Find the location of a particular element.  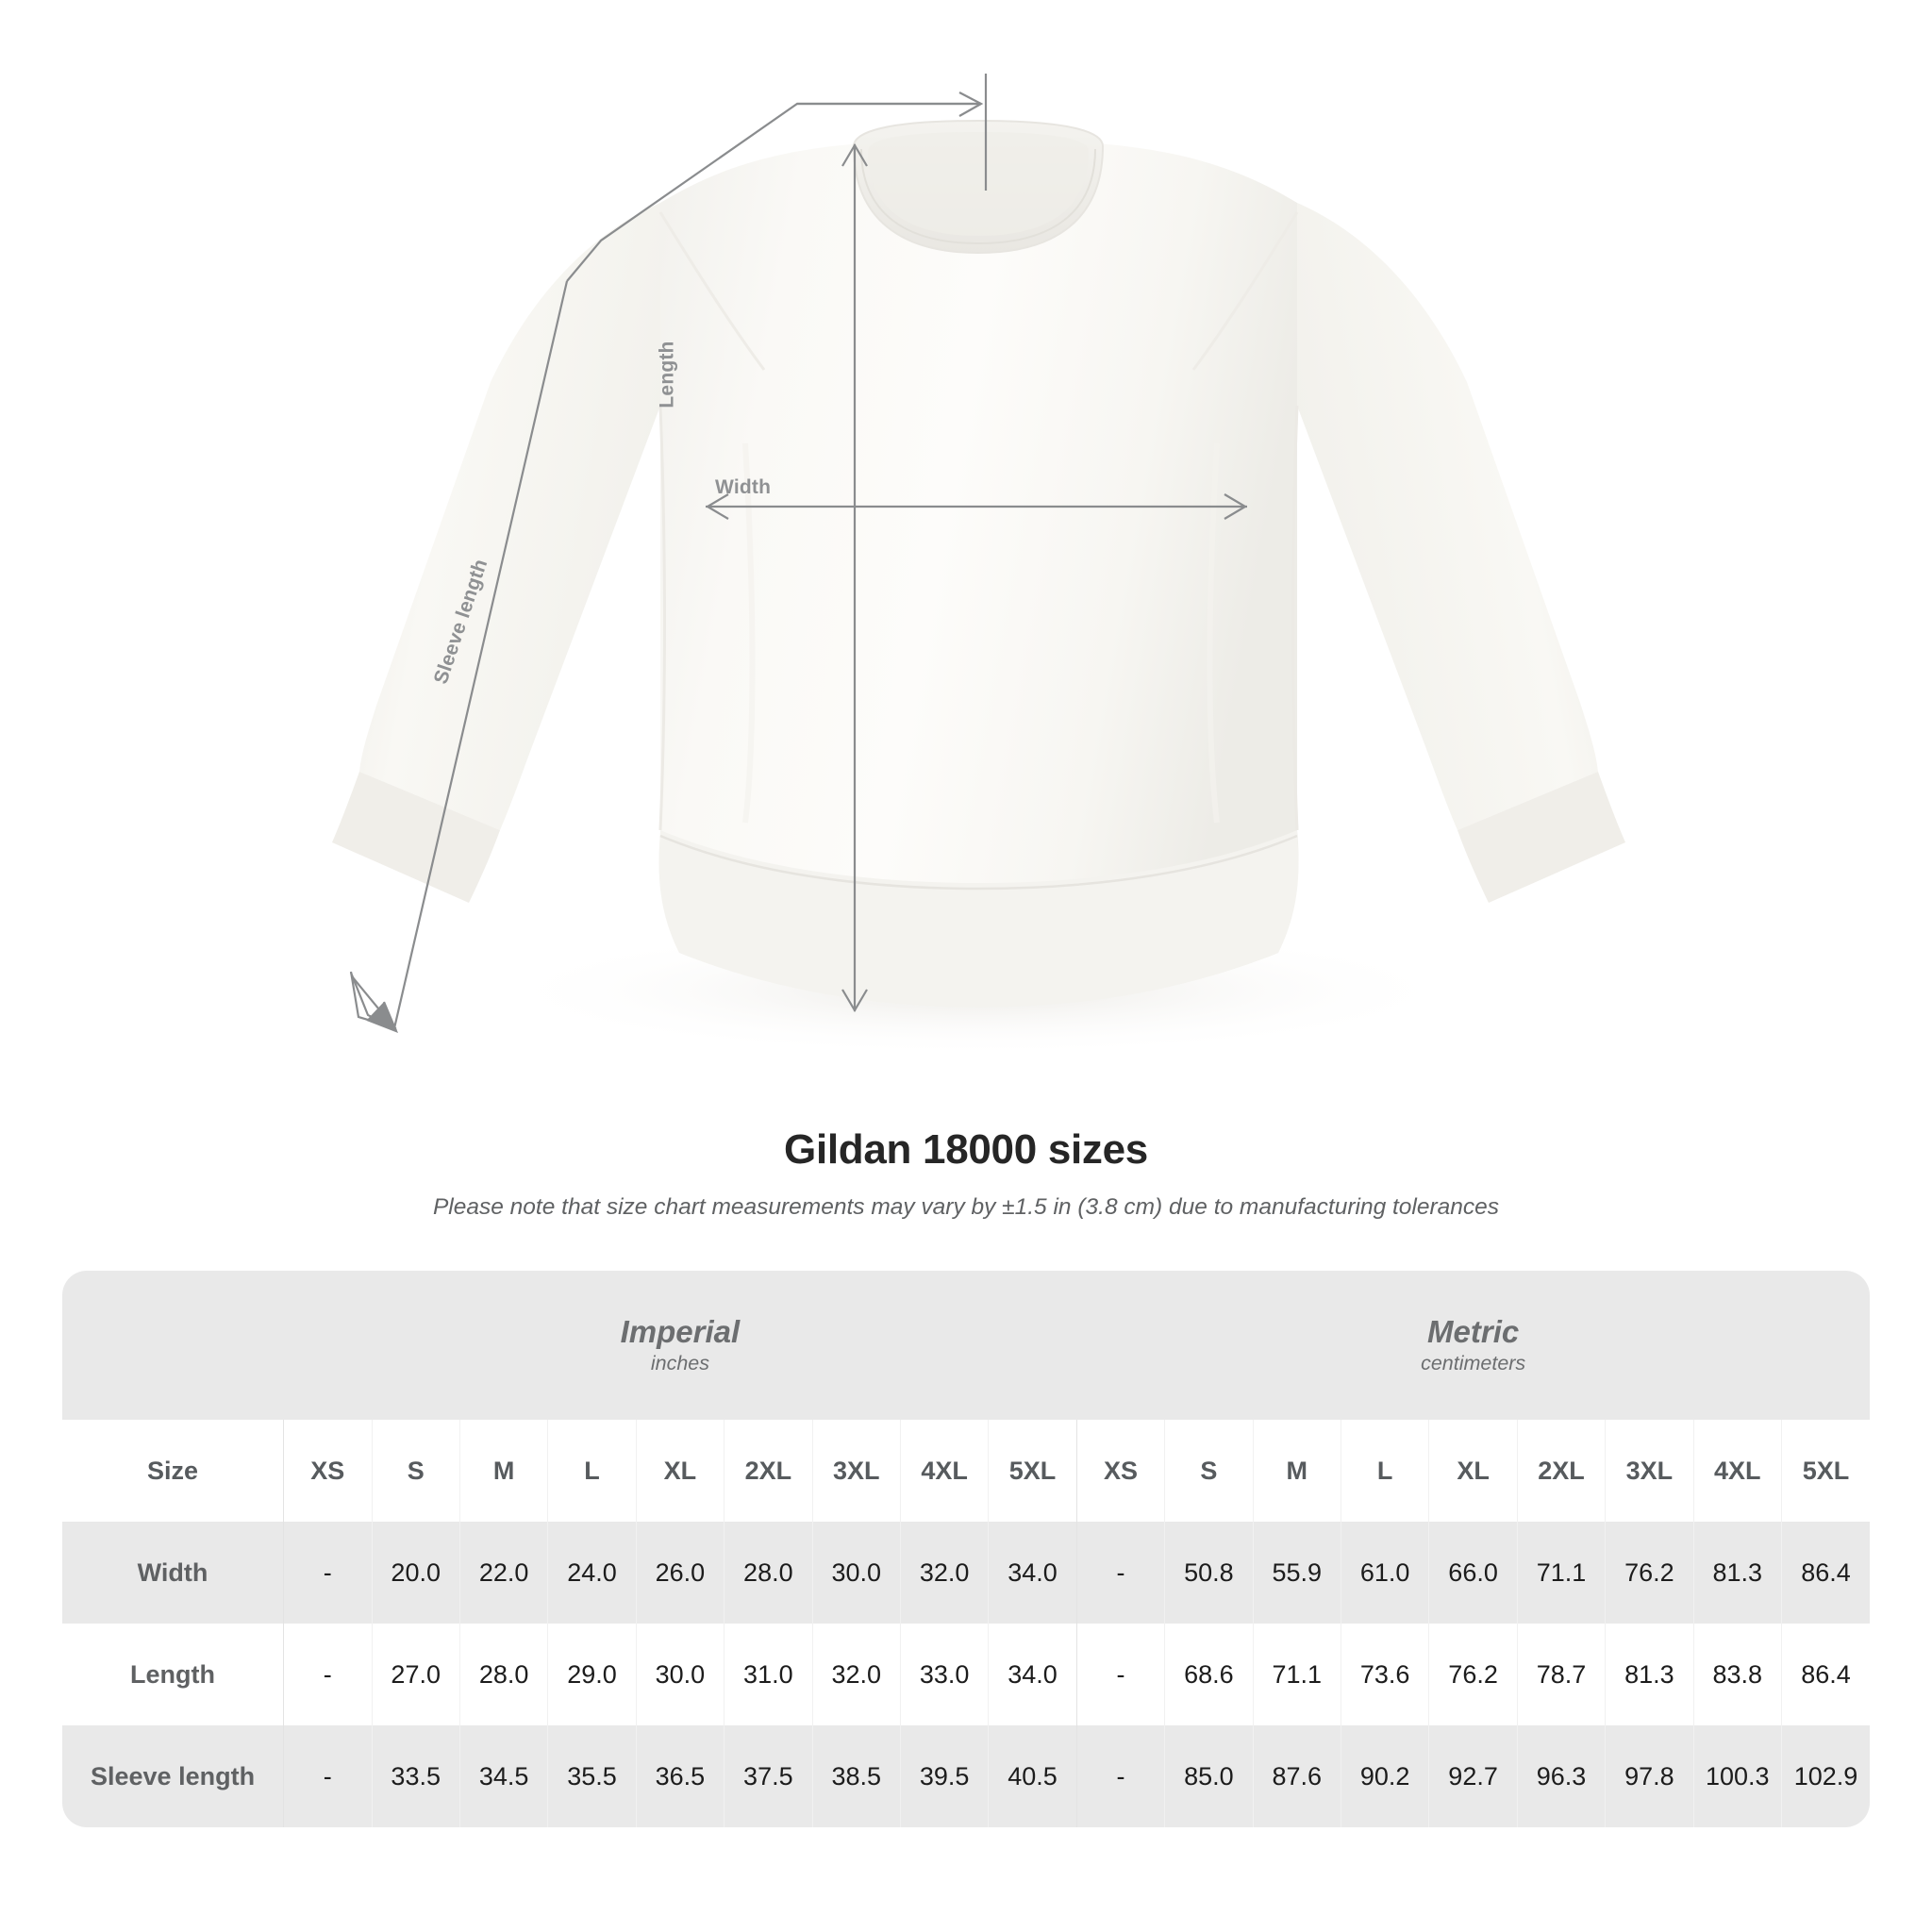

length-arrow-top is located at coordinates (855, 155).